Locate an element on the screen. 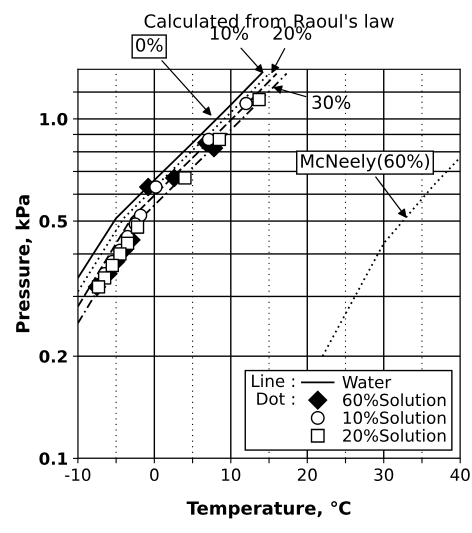 This screenshot has height=533, width=472. legend-label: 20%Solution is located at coordinates (394, 435).